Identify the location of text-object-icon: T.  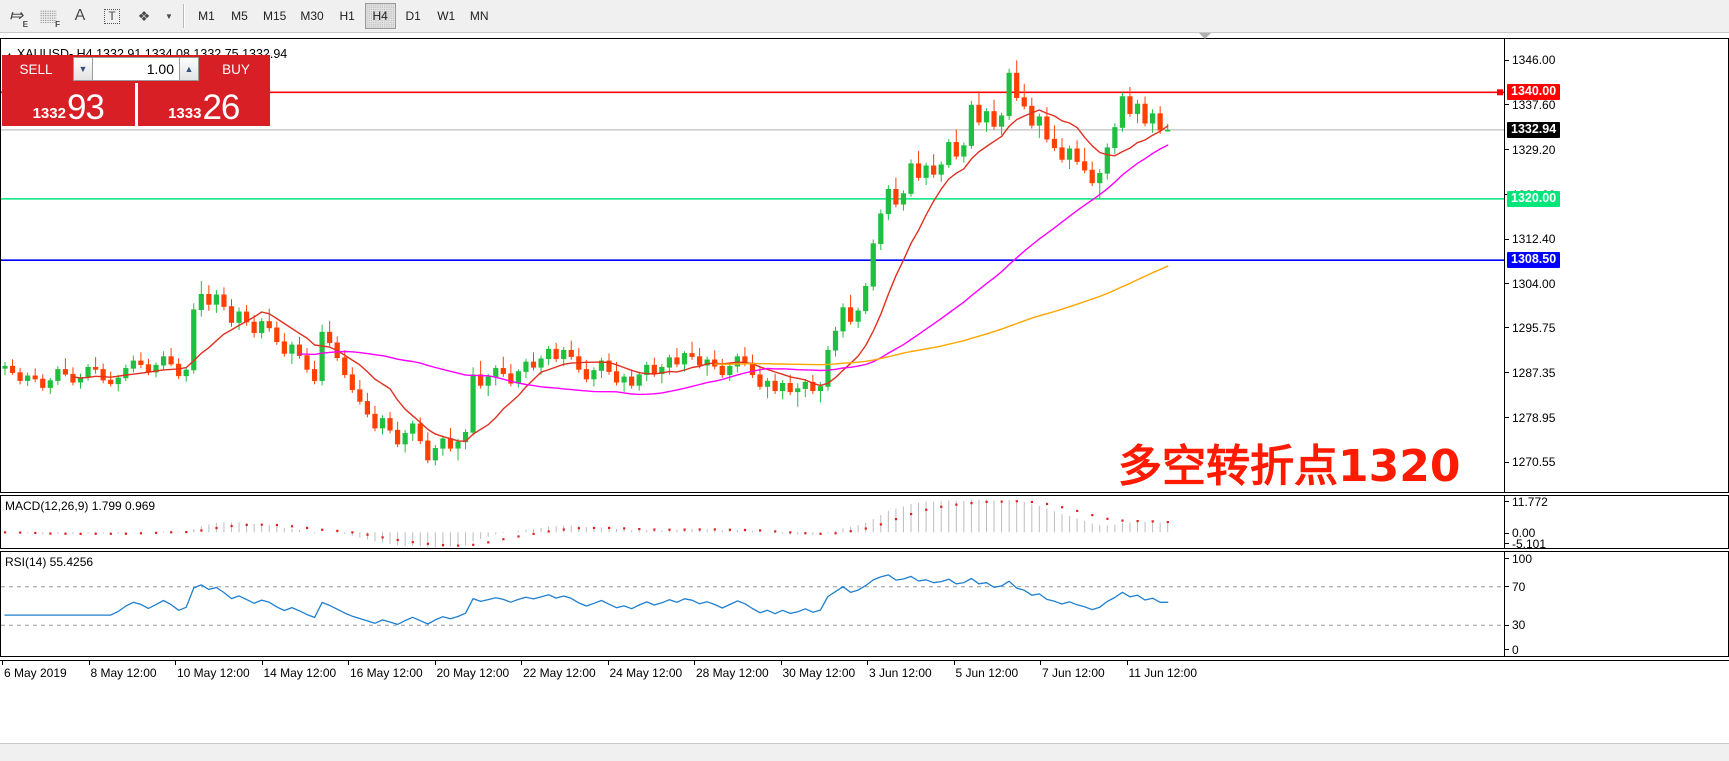
(112, 16).